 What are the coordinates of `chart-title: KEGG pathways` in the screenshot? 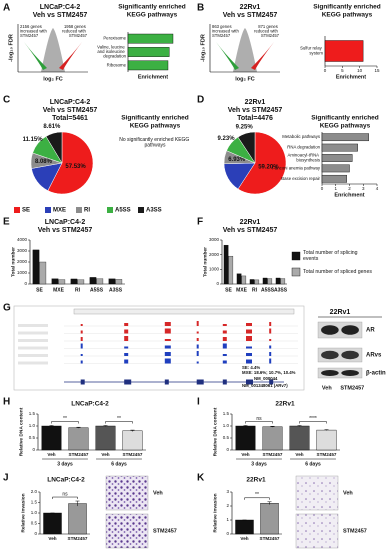 It's located at (347, 15).